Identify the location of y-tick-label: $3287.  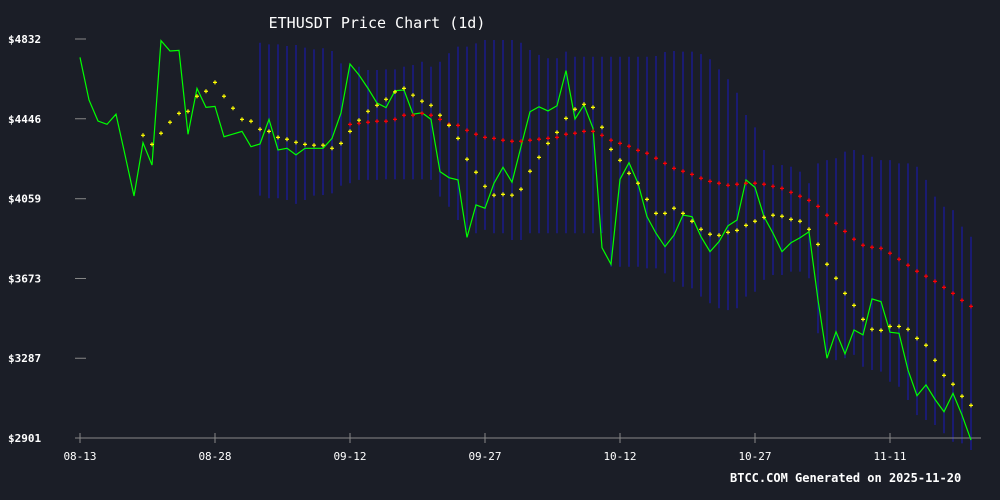
(24, 358).